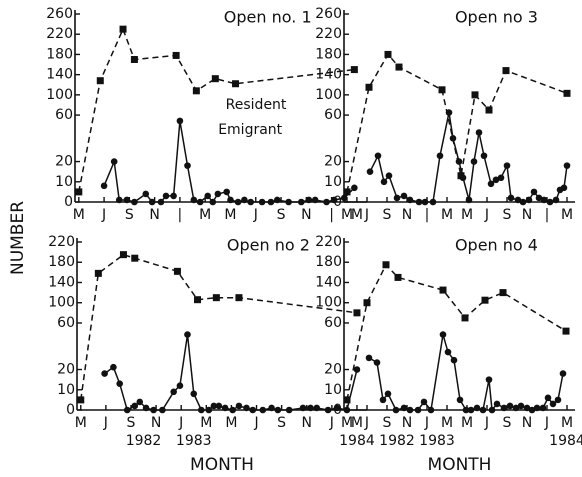 The height and width of the screenshot is (477, 582). I want to click on y-tick-label: 180, so click(328, 262).